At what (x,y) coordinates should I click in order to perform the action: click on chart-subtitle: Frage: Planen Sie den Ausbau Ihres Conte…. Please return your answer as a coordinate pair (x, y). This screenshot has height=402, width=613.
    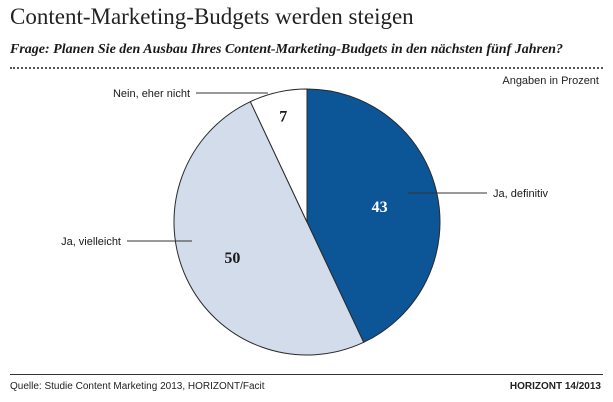
    Looking at the image, I should click on (286, 49).